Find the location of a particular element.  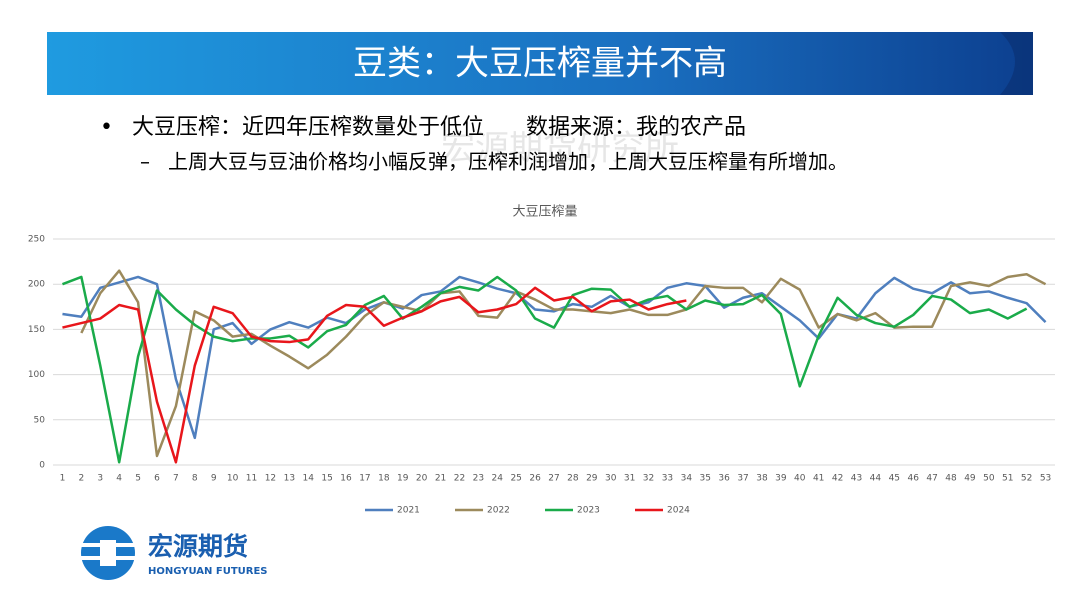

x-tick-label: 25 is located at coordinates (515, 479).